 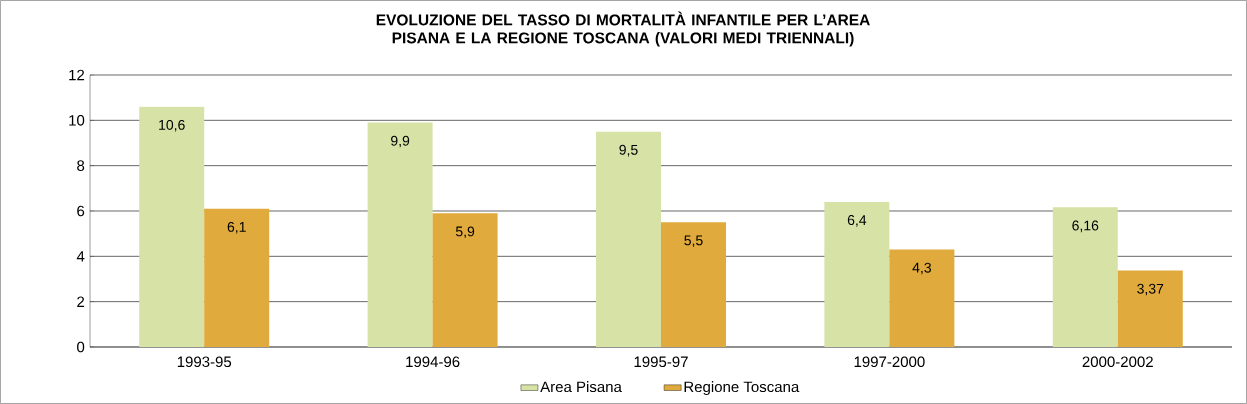 What do you see at coordinates (204, 362) in the screenshot?
I see `x-tick-label: 1993-95` at bounding box center [204, 362].